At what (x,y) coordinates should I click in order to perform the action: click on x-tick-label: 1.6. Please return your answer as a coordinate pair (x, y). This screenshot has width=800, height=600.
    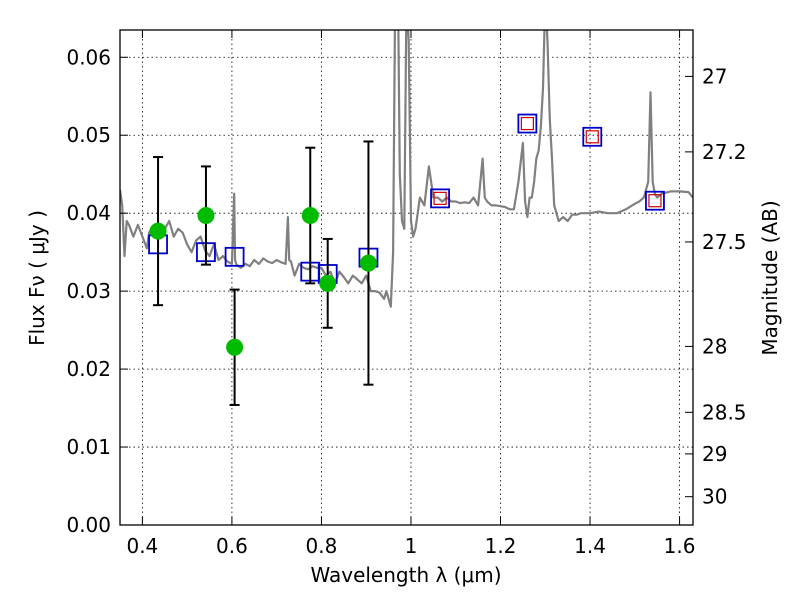
    Looking at the image, I should click on (680, 546).